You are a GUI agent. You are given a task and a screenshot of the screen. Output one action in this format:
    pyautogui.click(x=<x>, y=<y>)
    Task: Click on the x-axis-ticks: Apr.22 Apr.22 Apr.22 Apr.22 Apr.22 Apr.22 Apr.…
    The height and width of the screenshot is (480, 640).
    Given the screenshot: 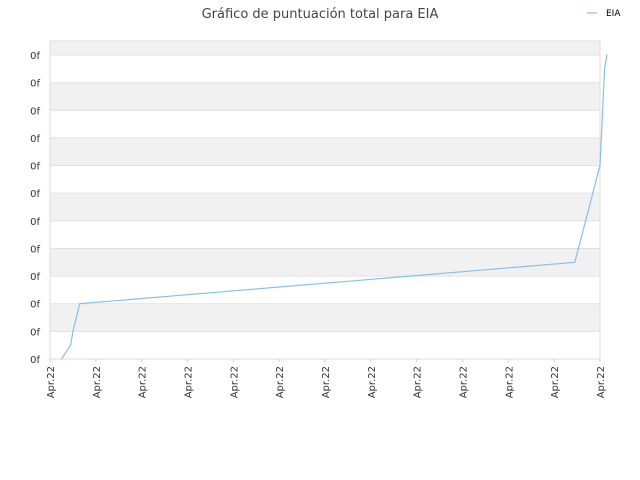 What is the action you would take?
    pyautogui.click(x=326, y=378)
    